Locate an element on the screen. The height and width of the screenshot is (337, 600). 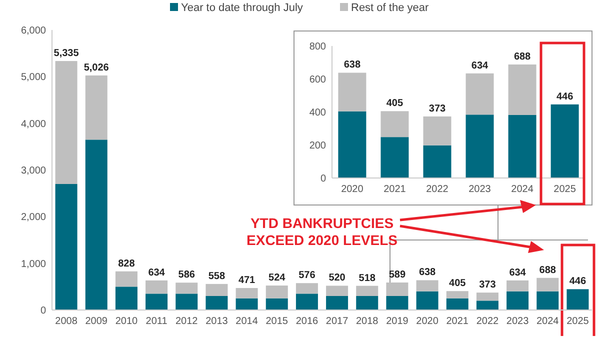
total-label: 576 is located at coordinates (307, 276).